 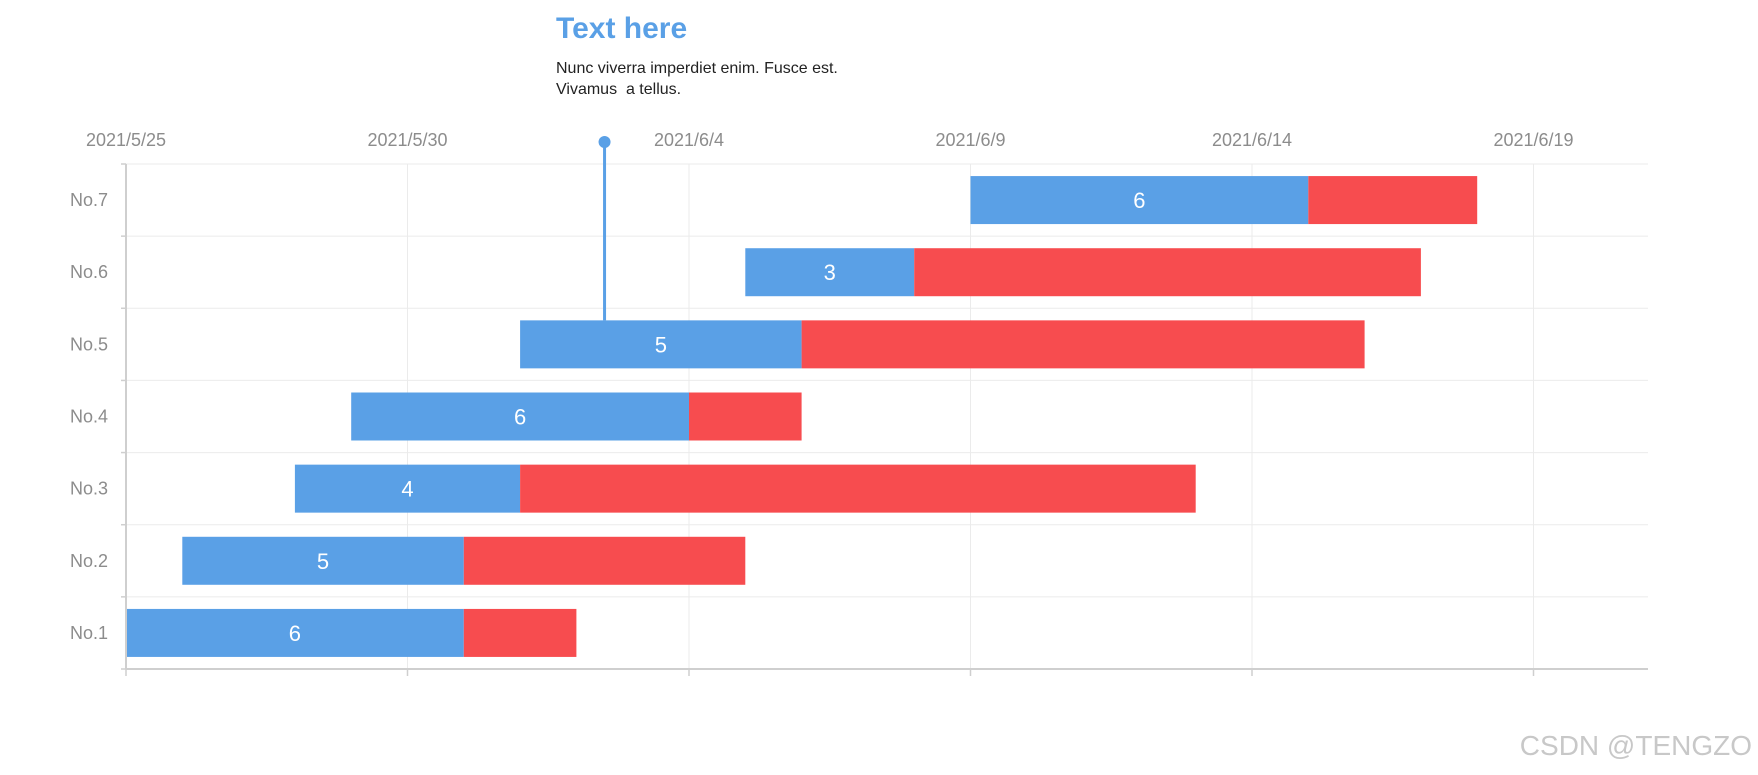 I want to click on y-axis-category-label: No.4, so click(x=89, y=417).